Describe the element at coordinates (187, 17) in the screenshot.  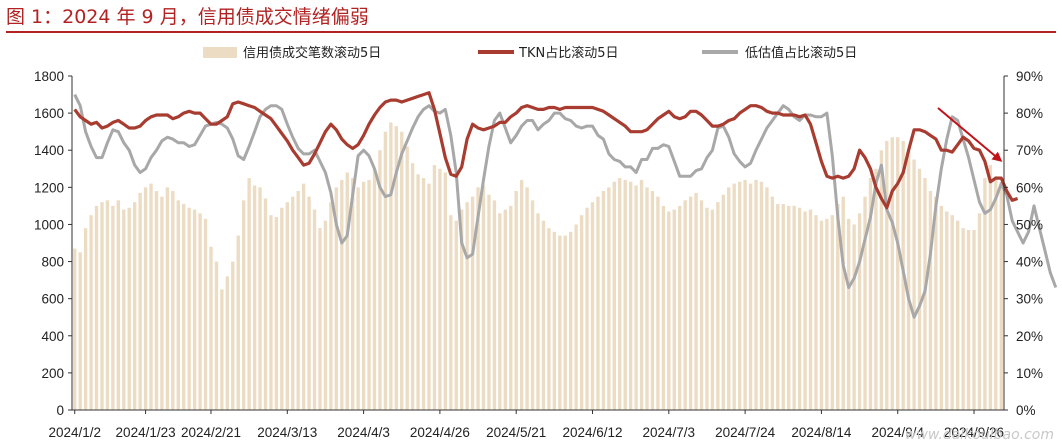
I see `chart-title: 图 1：2024 年 9 月，信用债成交情绪偏弱` at that location.